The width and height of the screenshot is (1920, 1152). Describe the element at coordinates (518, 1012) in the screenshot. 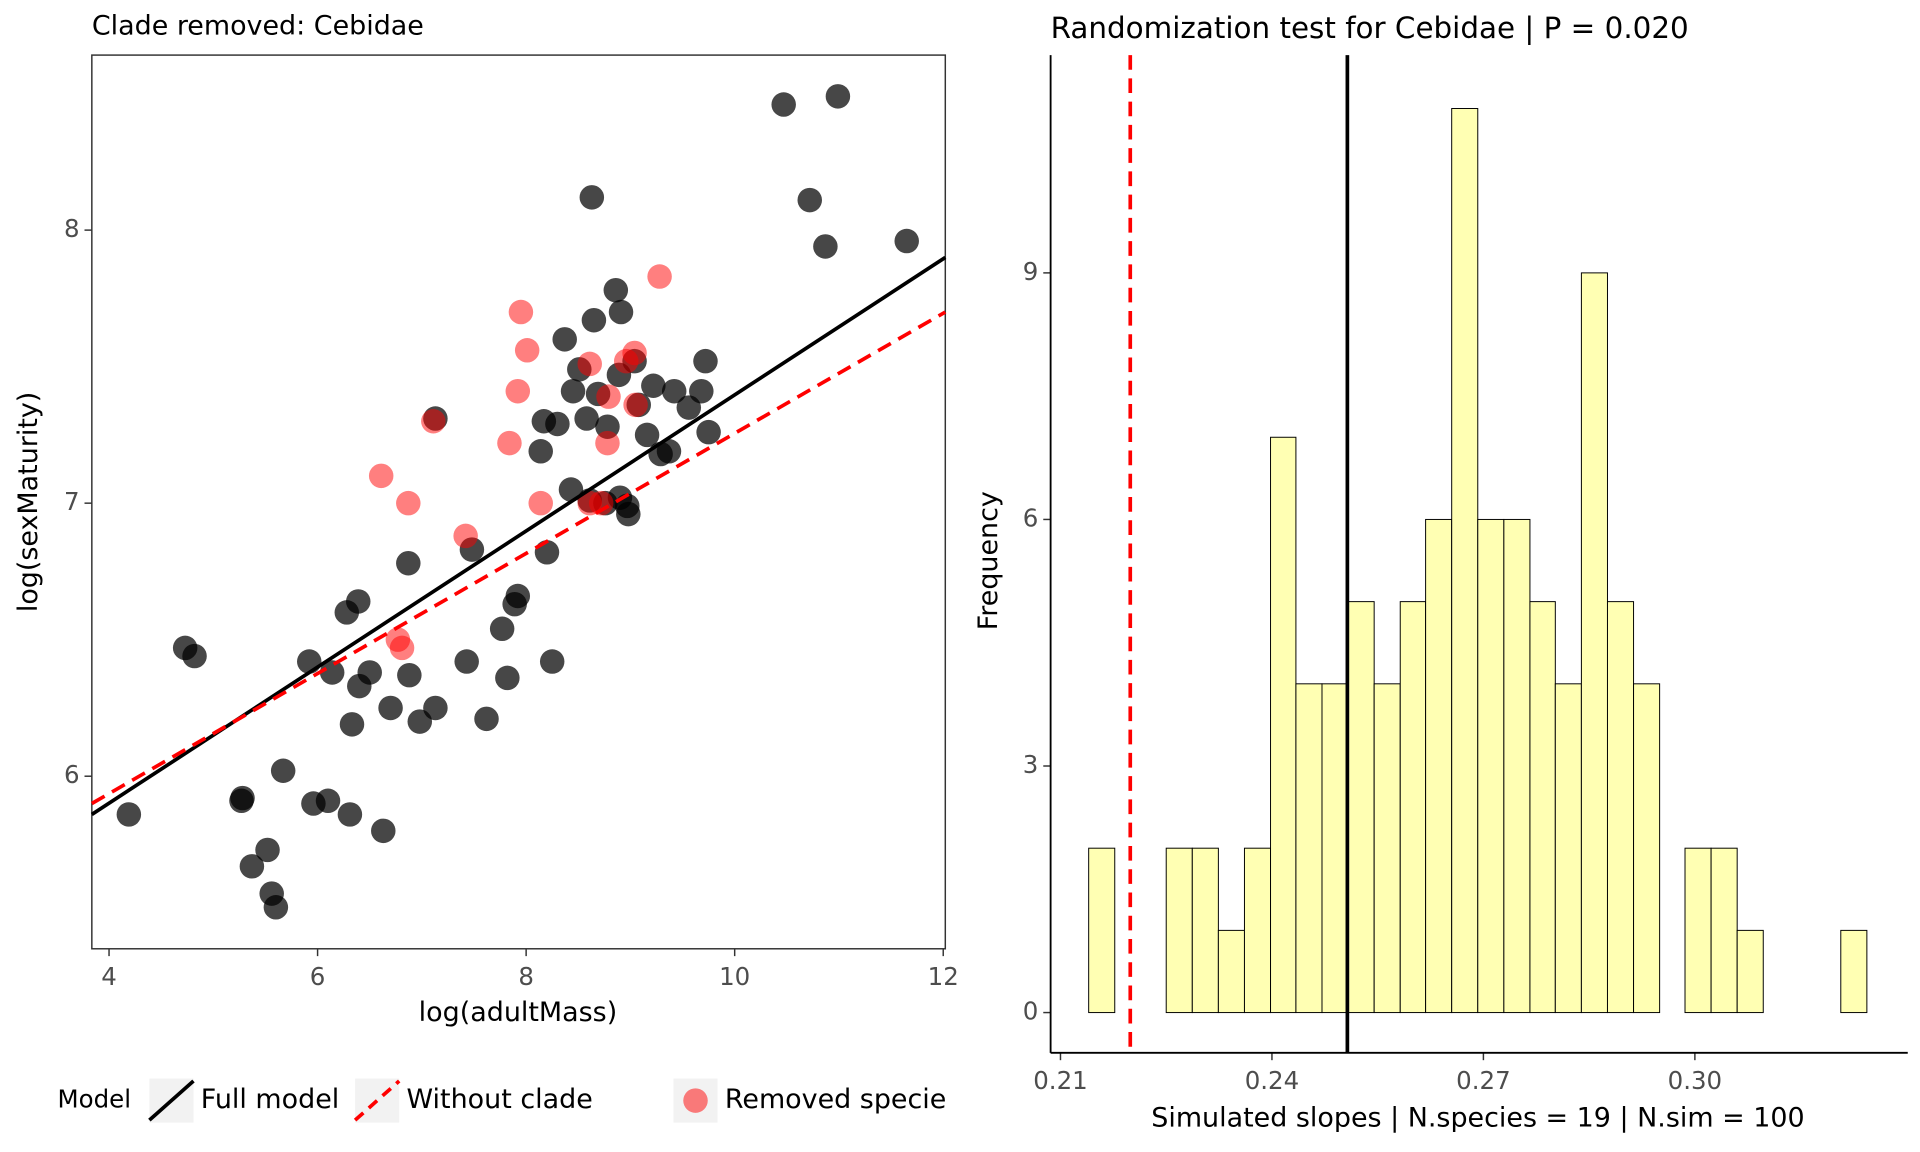

I see `x-axis-label: log(adultMass)` at that location.